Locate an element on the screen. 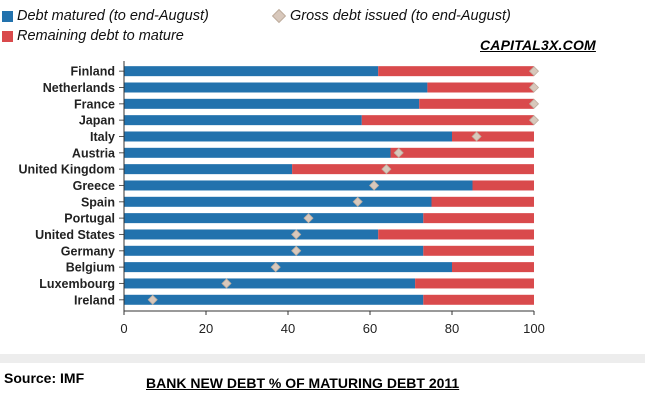 The image size is (645, 400). bar-remaining-debt-to-mature-japan is located at coordinates (447, 120).